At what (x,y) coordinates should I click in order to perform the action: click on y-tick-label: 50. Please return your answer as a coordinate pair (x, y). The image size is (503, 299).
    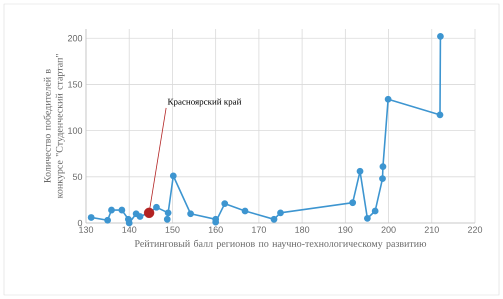
    Looking at the image, I should click on (77, 177).